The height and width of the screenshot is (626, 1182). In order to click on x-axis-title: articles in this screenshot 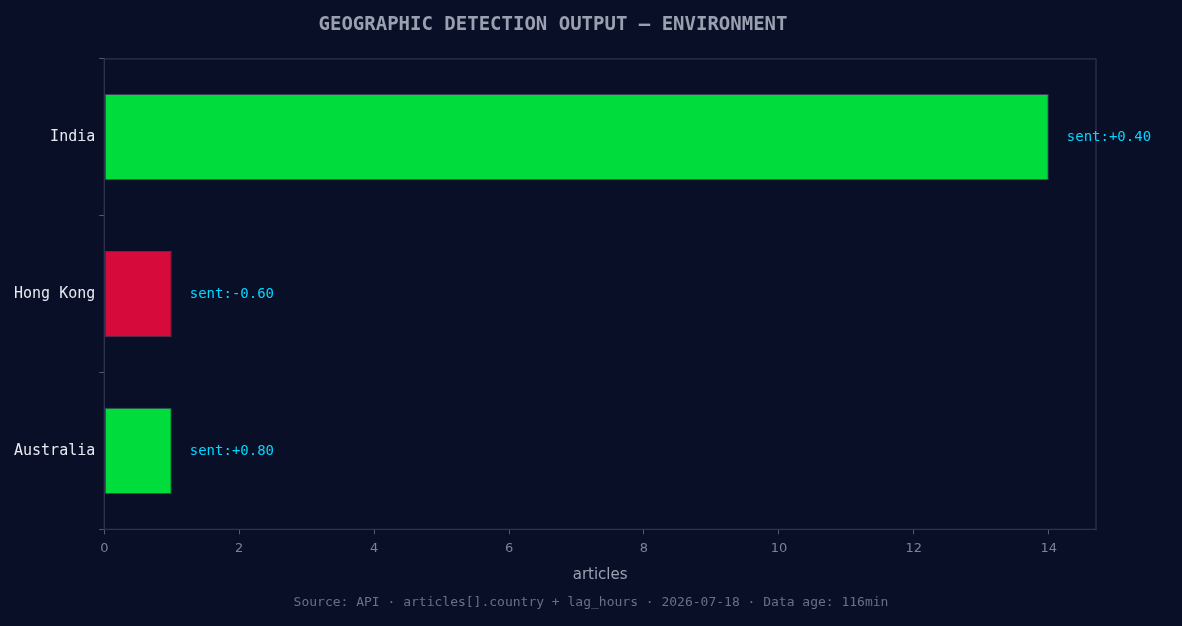, I will do `click(600, 573)`.